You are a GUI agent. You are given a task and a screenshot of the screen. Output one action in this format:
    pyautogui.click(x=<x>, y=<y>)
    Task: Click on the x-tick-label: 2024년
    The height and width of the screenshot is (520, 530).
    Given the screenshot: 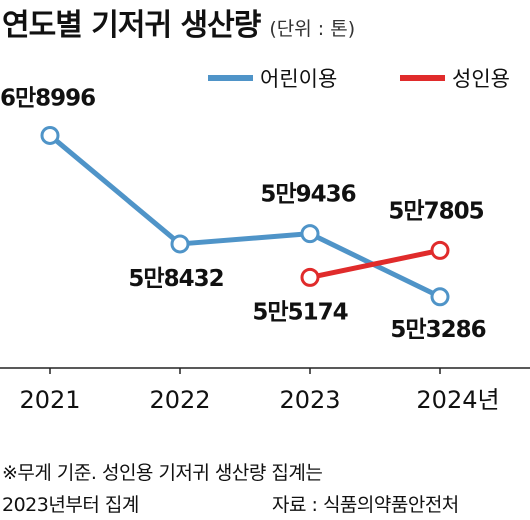 What is the action you would take?
    pyautogui.click(x=457, y=400)
    